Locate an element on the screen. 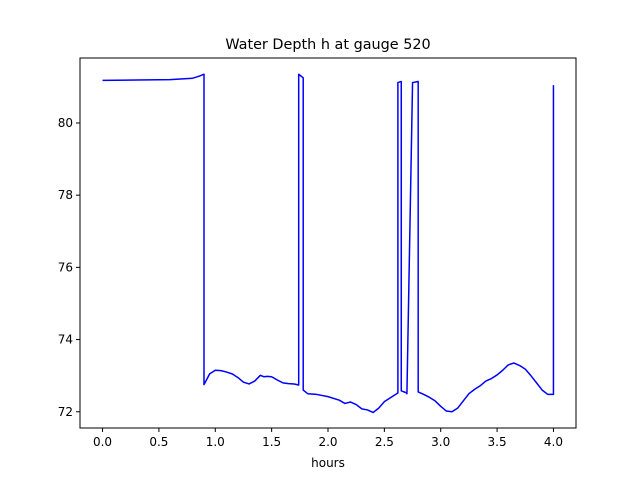  y-tick-label: 78 is located at coordinates (65, 195).